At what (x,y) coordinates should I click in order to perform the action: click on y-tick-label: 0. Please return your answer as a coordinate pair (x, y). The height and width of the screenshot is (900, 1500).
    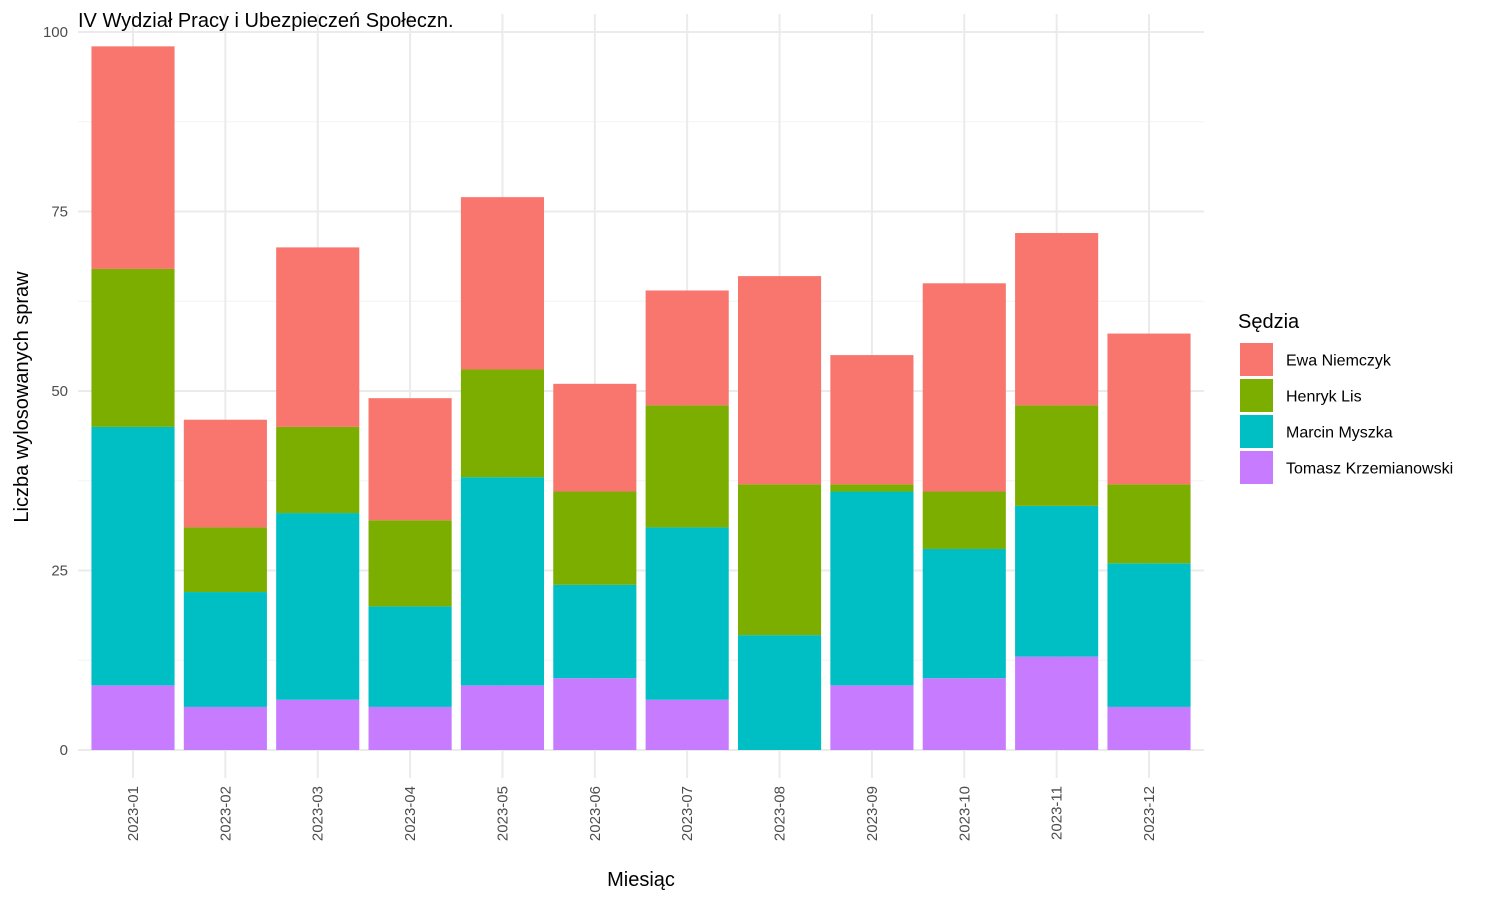
    Looking at the image, I should click on (64, 750).